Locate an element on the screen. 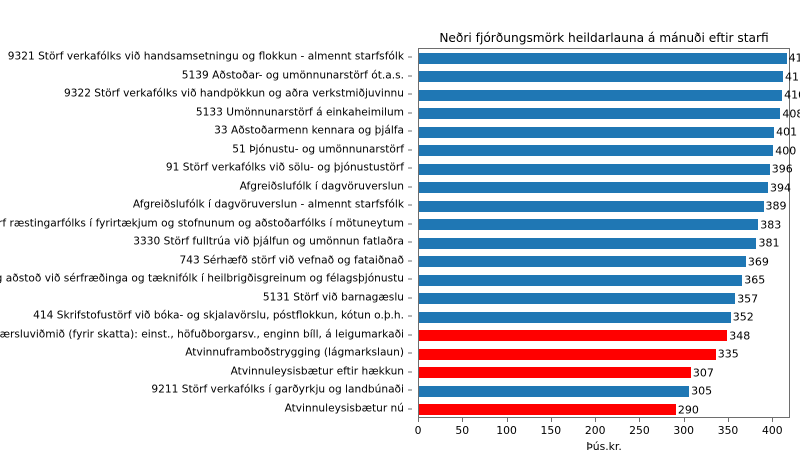 This screenshot has height=466, width=800. bar-value-label: 401 is located at coordinates (787, 132).